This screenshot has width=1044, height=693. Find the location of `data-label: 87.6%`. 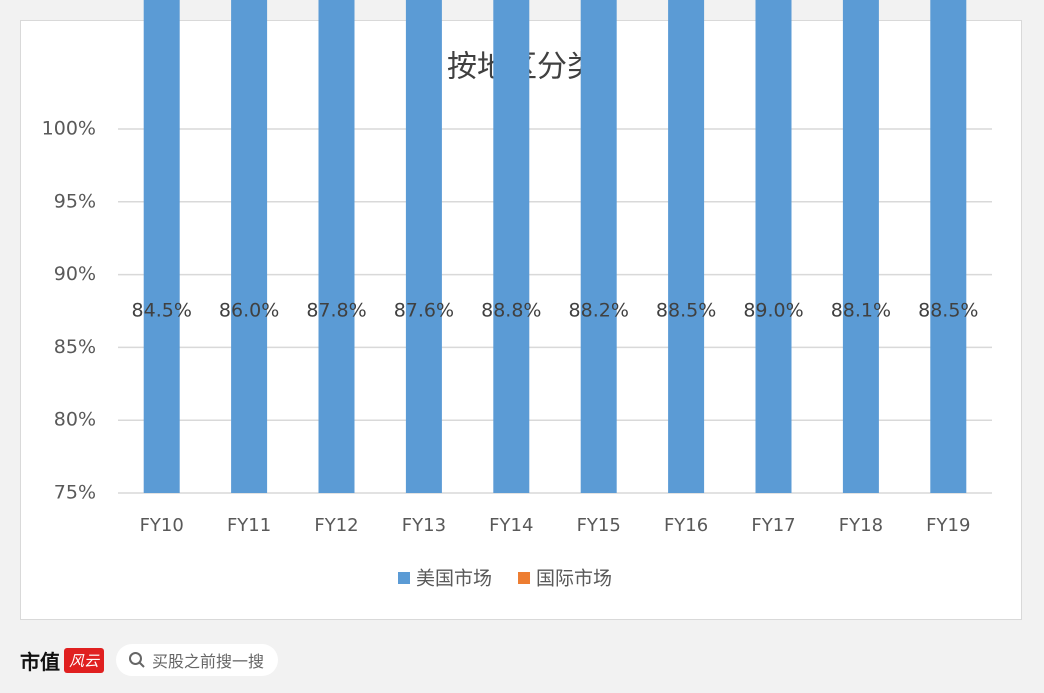

data-label: 87.6% is located at coordinates (424, 311).